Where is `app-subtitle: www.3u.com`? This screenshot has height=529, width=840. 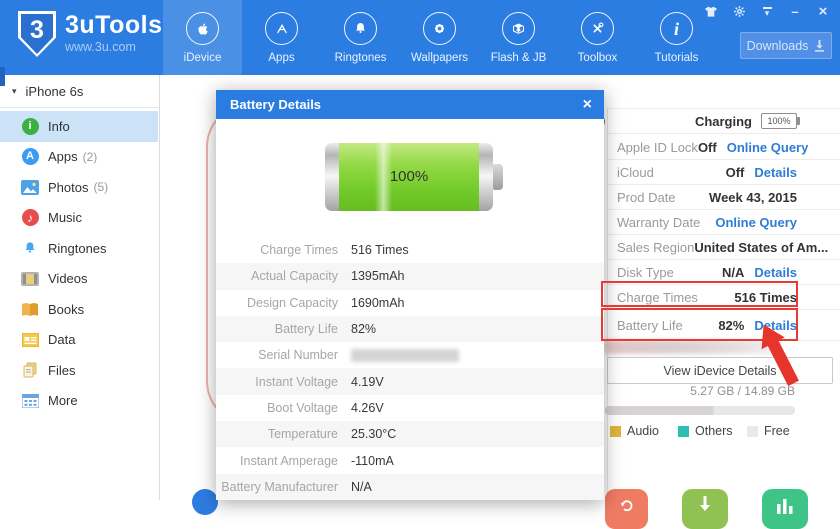
app-subtitle: www.3u.com is located at coordinates (100, 47).